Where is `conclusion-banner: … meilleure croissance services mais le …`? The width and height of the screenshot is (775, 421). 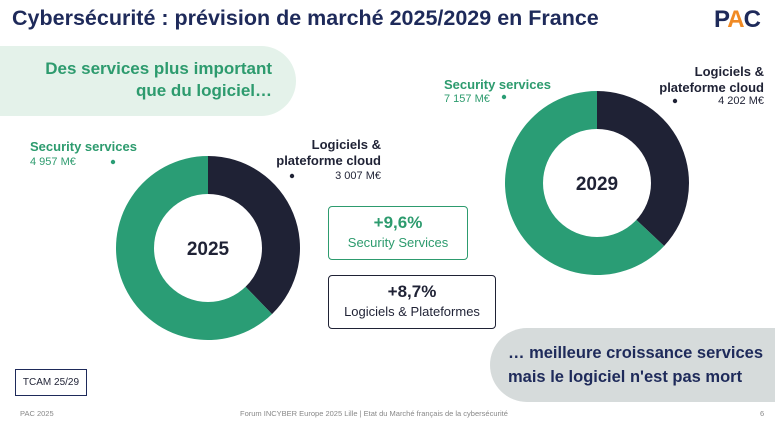
conclusion-banner: … meilleure croissance services mais le … is located at coordinates (632, 365).